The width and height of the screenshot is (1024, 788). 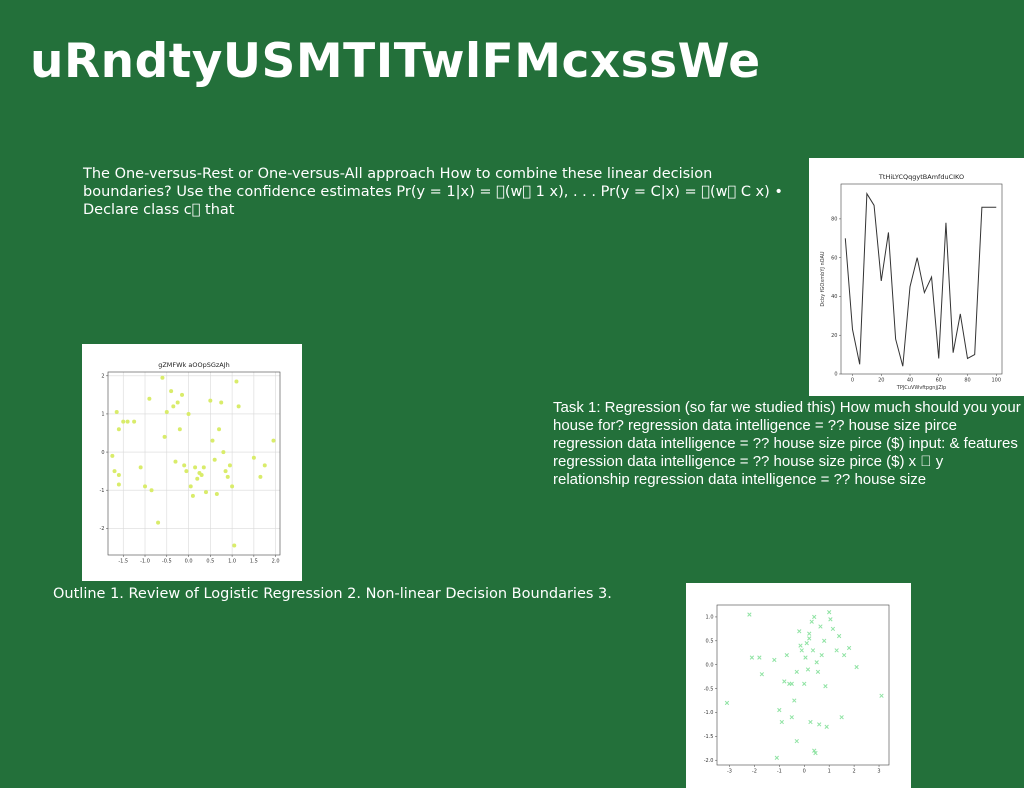 What do you see at coordinates (834, 220) in the screenshot?
I see `y-tick-label: 80` at bounding box center [834, 220].